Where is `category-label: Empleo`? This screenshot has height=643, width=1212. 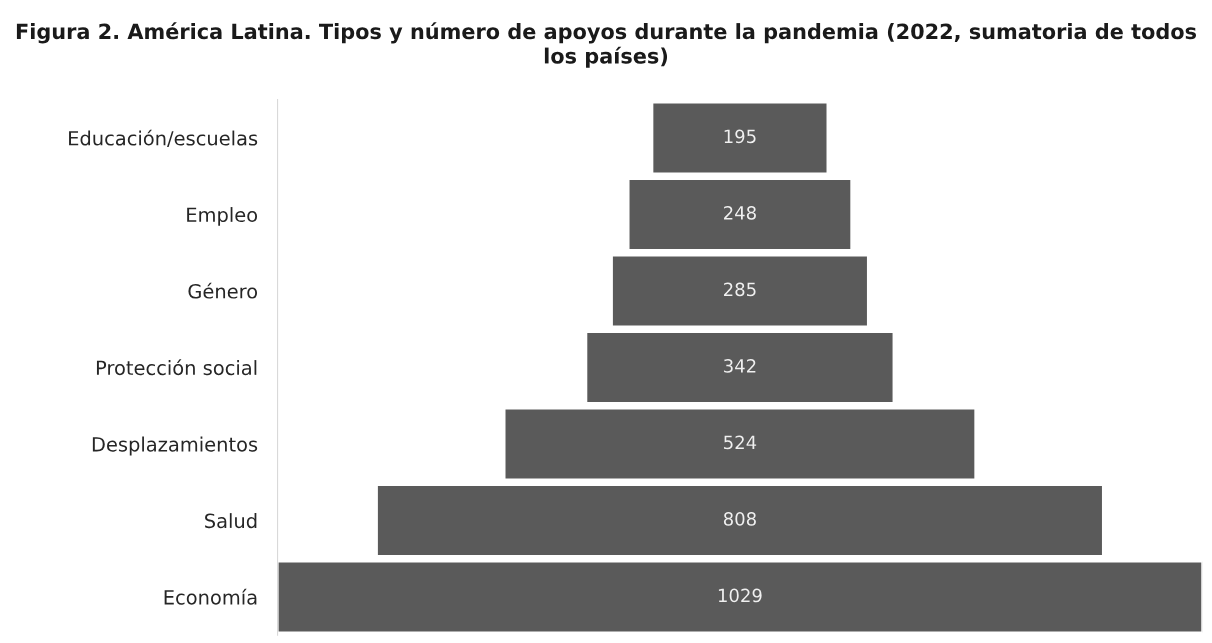
category-label: Empleo is located at coordinates (222, 216).